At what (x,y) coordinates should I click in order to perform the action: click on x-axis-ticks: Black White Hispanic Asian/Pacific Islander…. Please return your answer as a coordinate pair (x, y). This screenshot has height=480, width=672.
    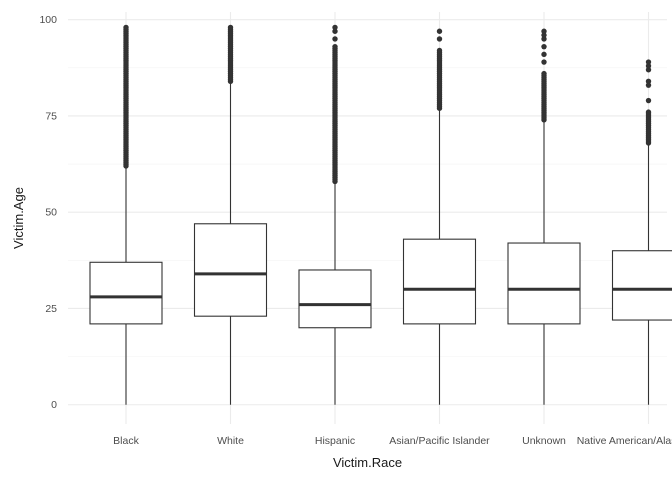
    Looking at the image, I should click on (392, 441).